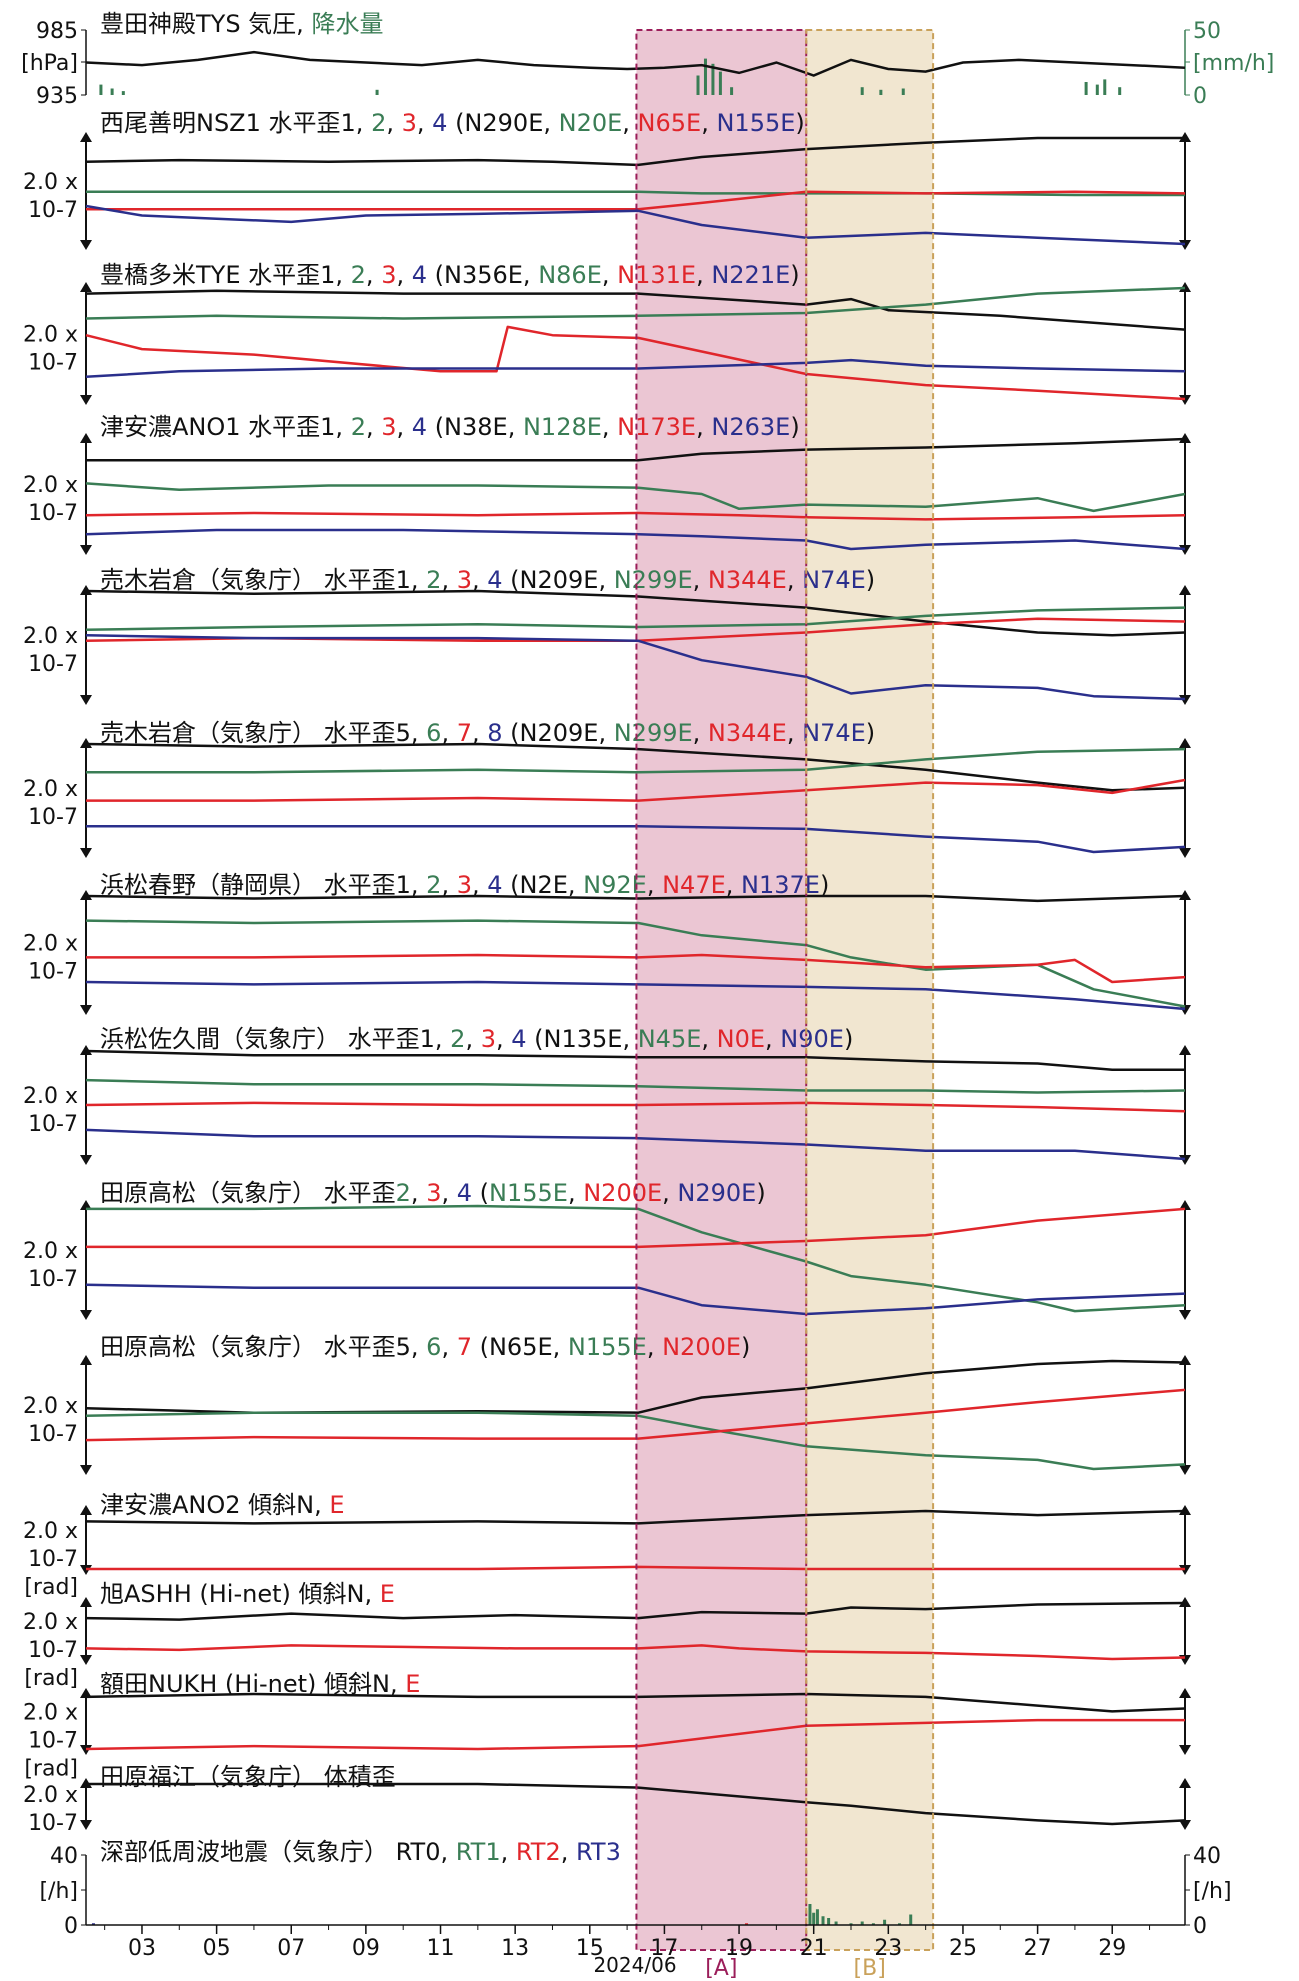 The image size is (1299, 1981). I want to click on left-tick-label: 935, so click(57, 96).